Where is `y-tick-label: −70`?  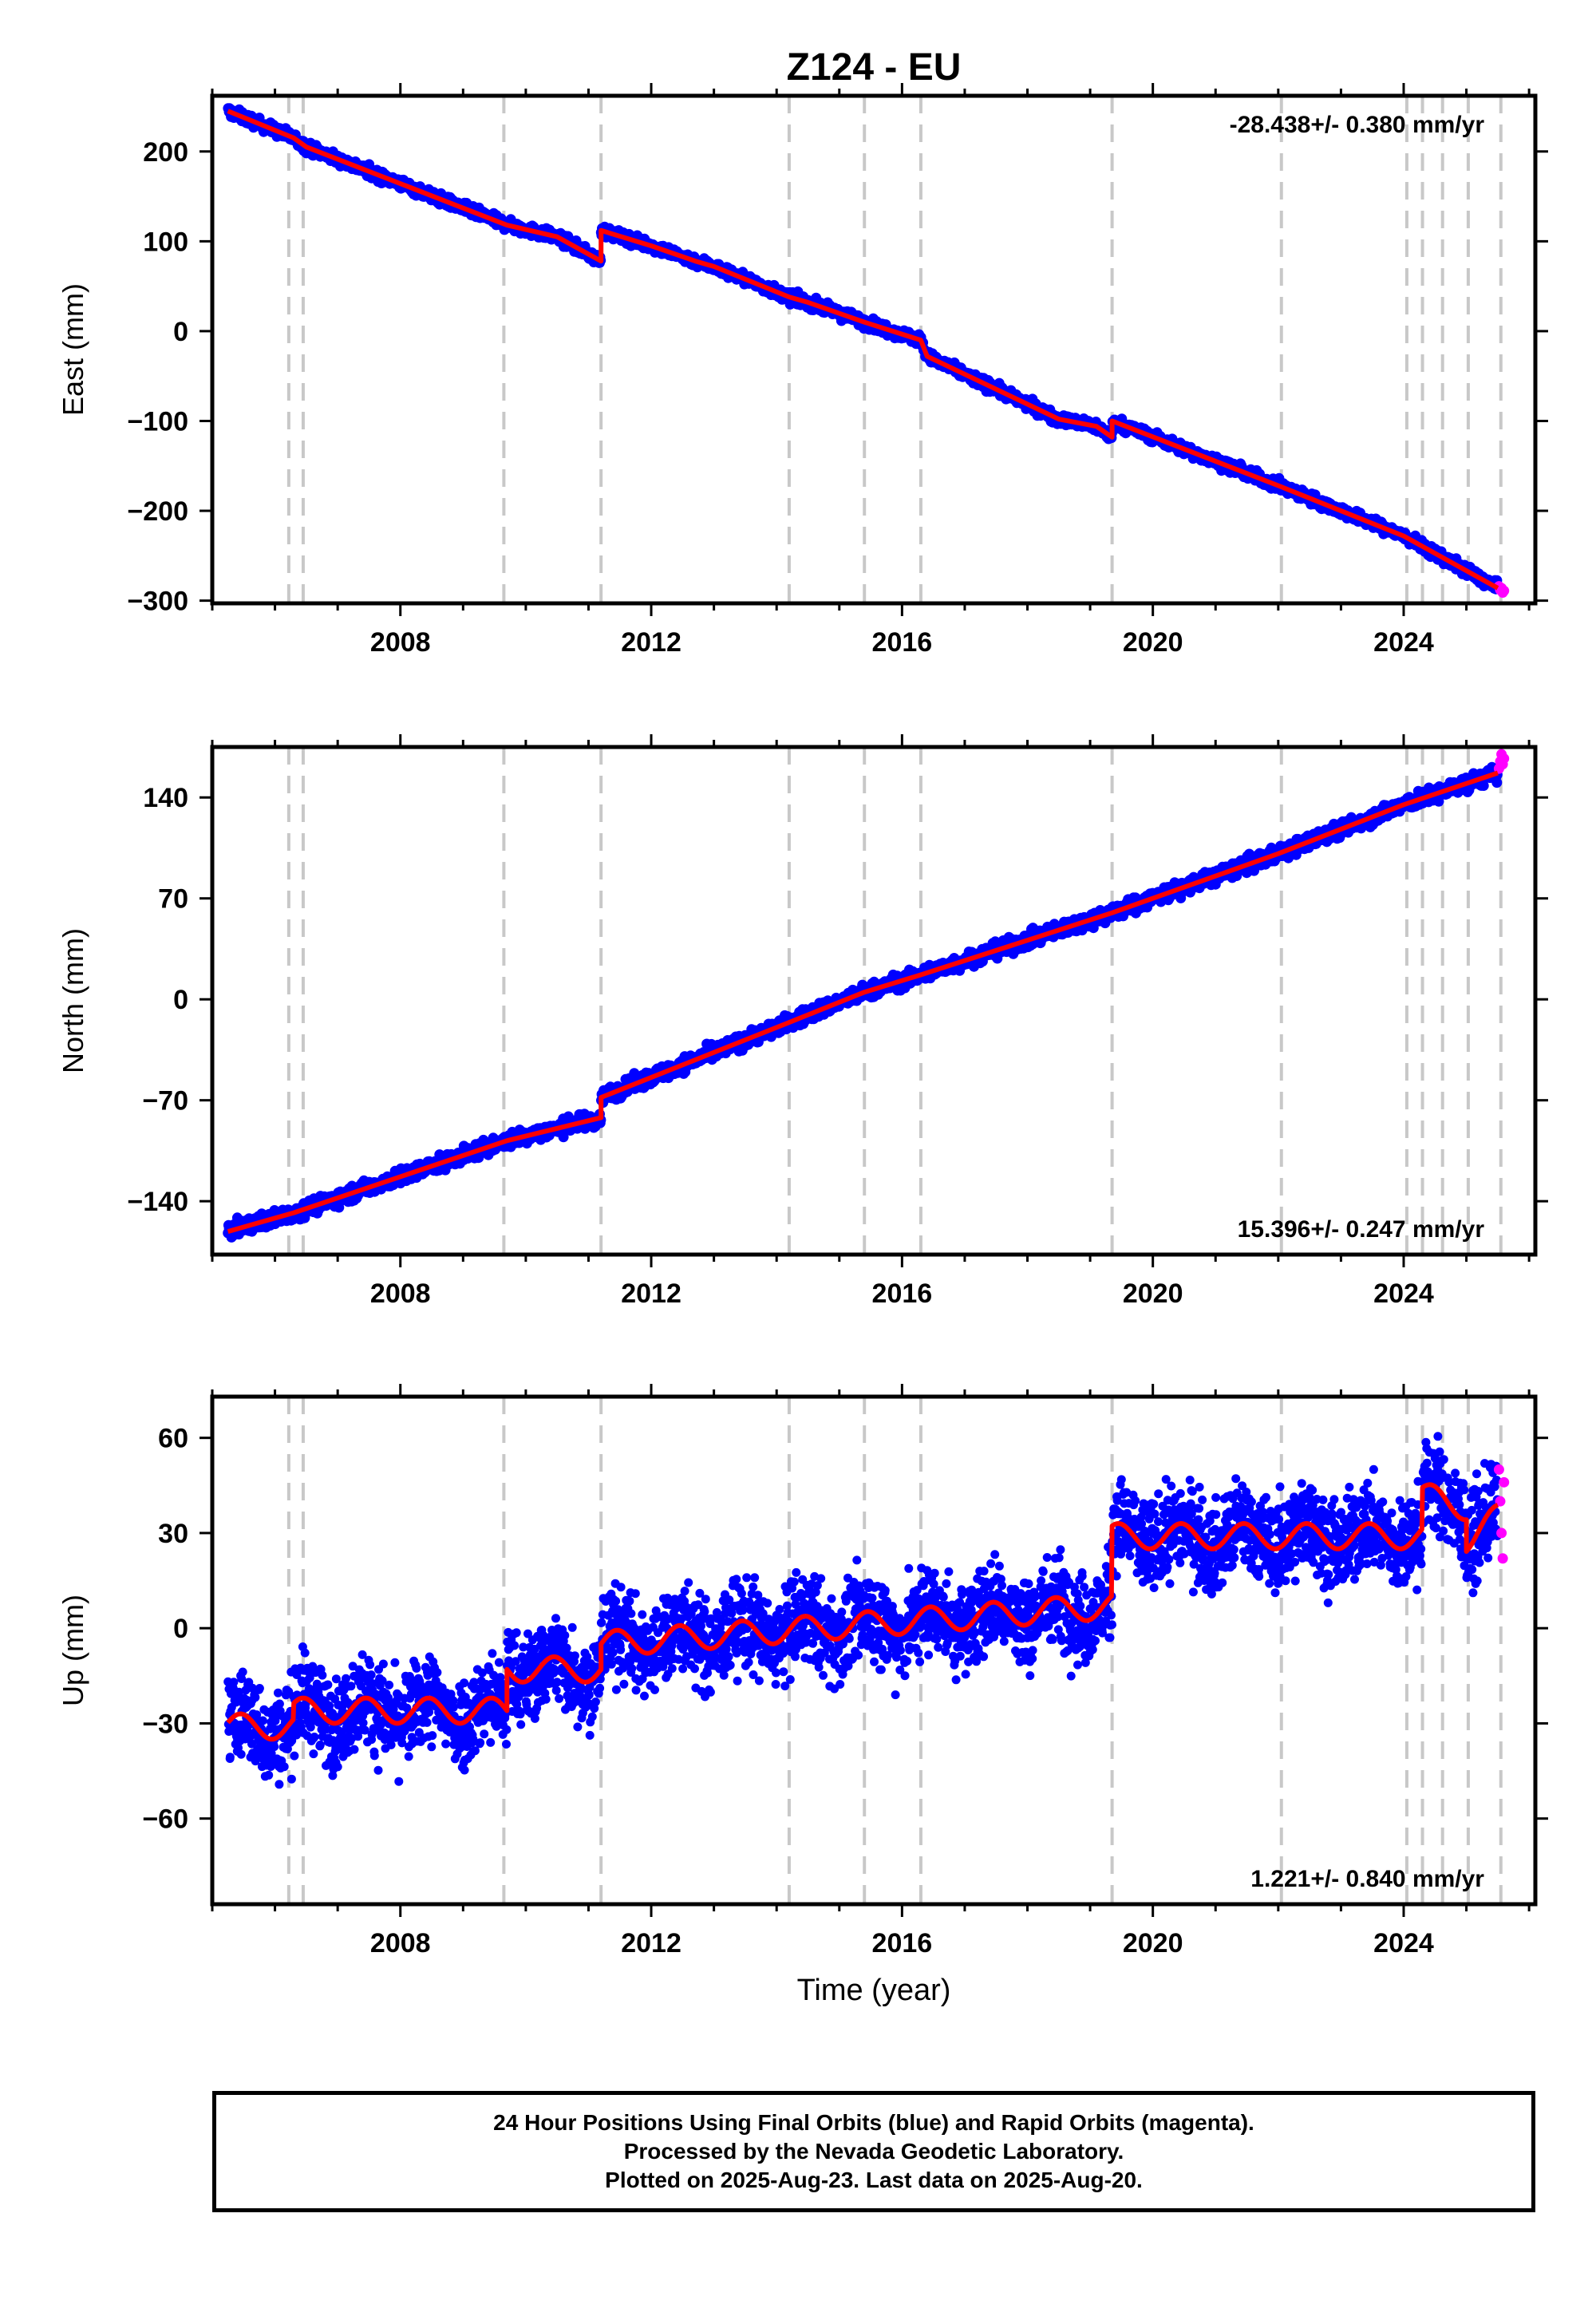
y-tick-label: −70 is located at coordinates (165, 1101).